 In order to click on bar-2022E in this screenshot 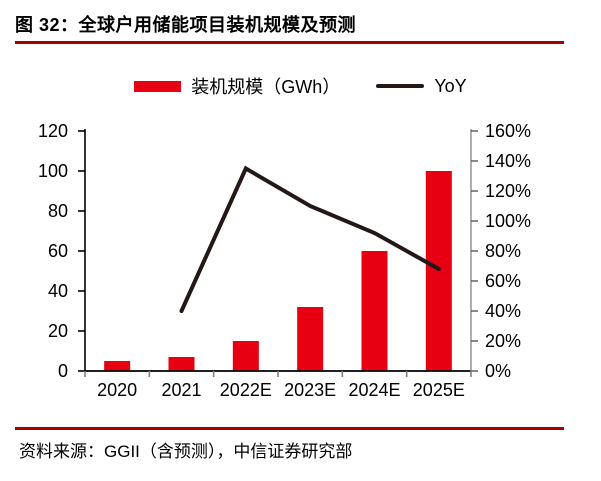, I will do `click(245, 356)`.